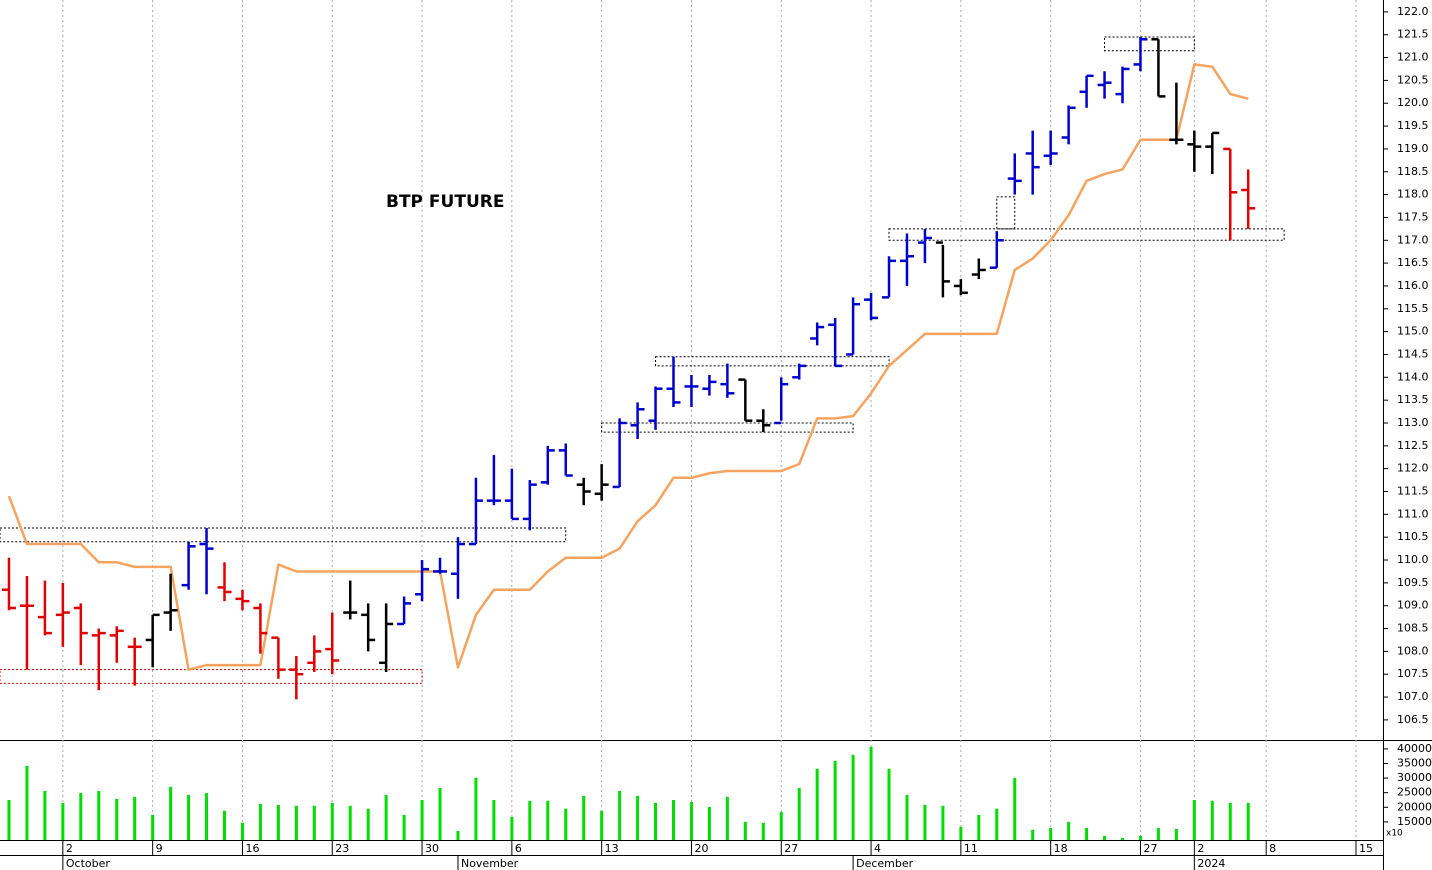 The height and width of the screenshot is (870, 1432). Describe the element at coordinates (1413, 34) in the screenshot. I see `y-tick-label: 121.5` at that location.